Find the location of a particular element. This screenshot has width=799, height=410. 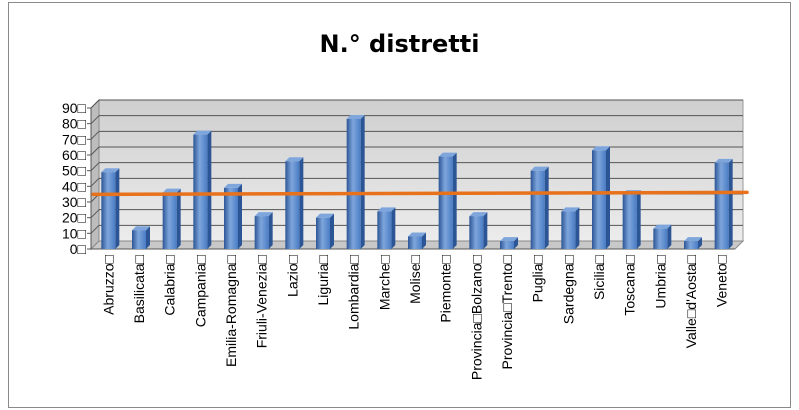

x-tick-label: Sicilia□ is located at coordinates (599, 277).